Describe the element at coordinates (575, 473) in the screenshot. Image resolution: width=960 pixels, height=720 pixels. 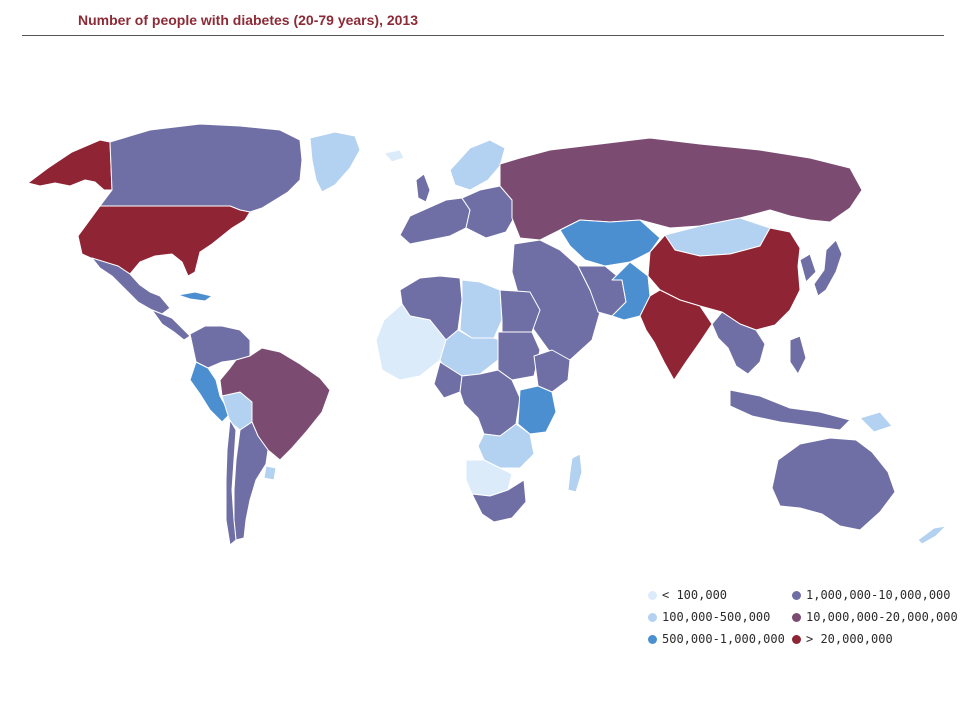
I see `region-madagascar` at that location.